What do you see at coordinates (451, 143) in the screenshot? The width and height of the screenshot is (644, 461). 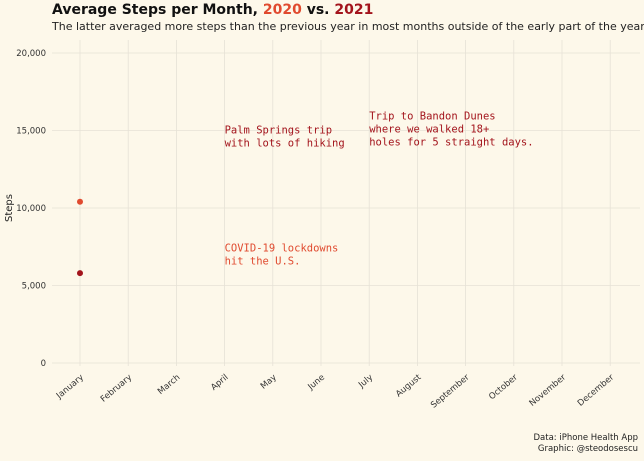 I see `annotation-line: holes for 5 straight days.` at bounding box center [451, 143].